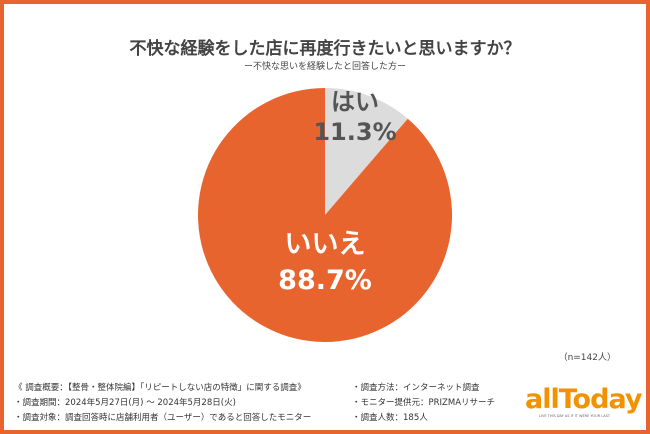 The width and height of the screenshot is (650, 434). Describe the element at coordinates (355, 102) in the screenshot. I see `slice-label: はい` at that location.